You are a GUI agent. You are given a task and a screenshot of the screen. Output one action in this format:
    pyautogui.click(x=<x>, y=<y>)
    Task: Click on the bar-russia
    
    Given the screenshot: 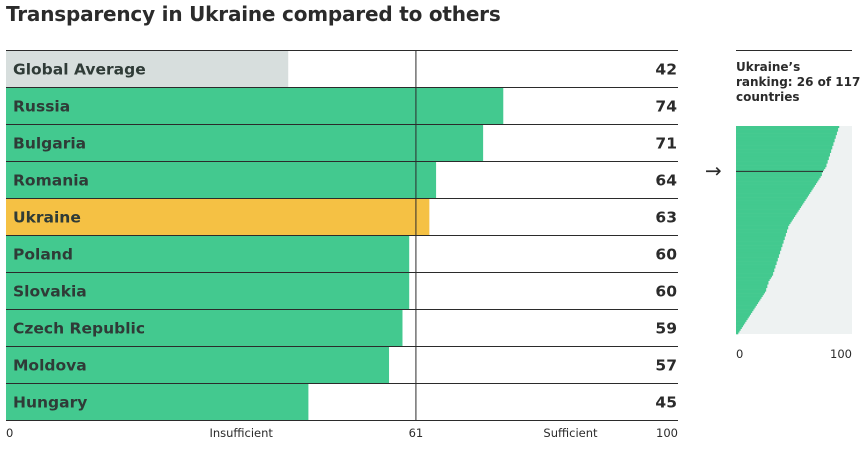 What is the action you would take?
    pyautogui.click(x=255, y=106)
    